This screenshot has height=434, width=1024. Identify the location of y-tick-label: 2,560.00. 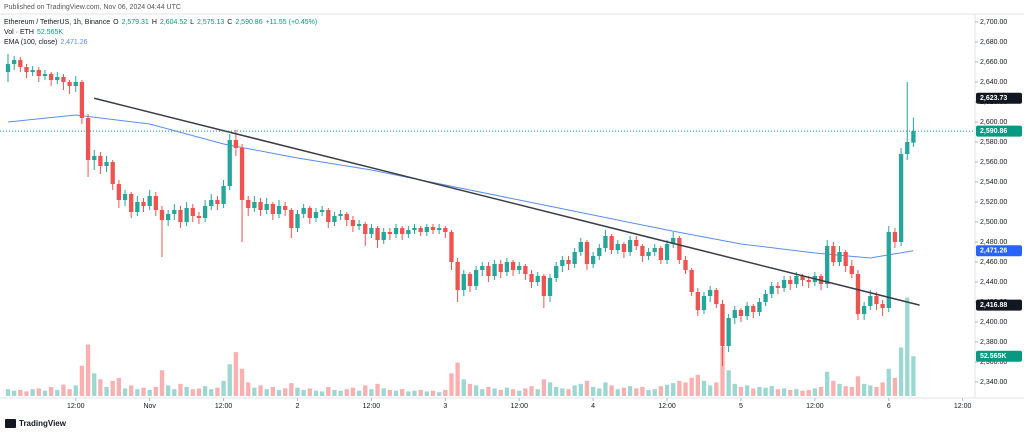
(993, 162).